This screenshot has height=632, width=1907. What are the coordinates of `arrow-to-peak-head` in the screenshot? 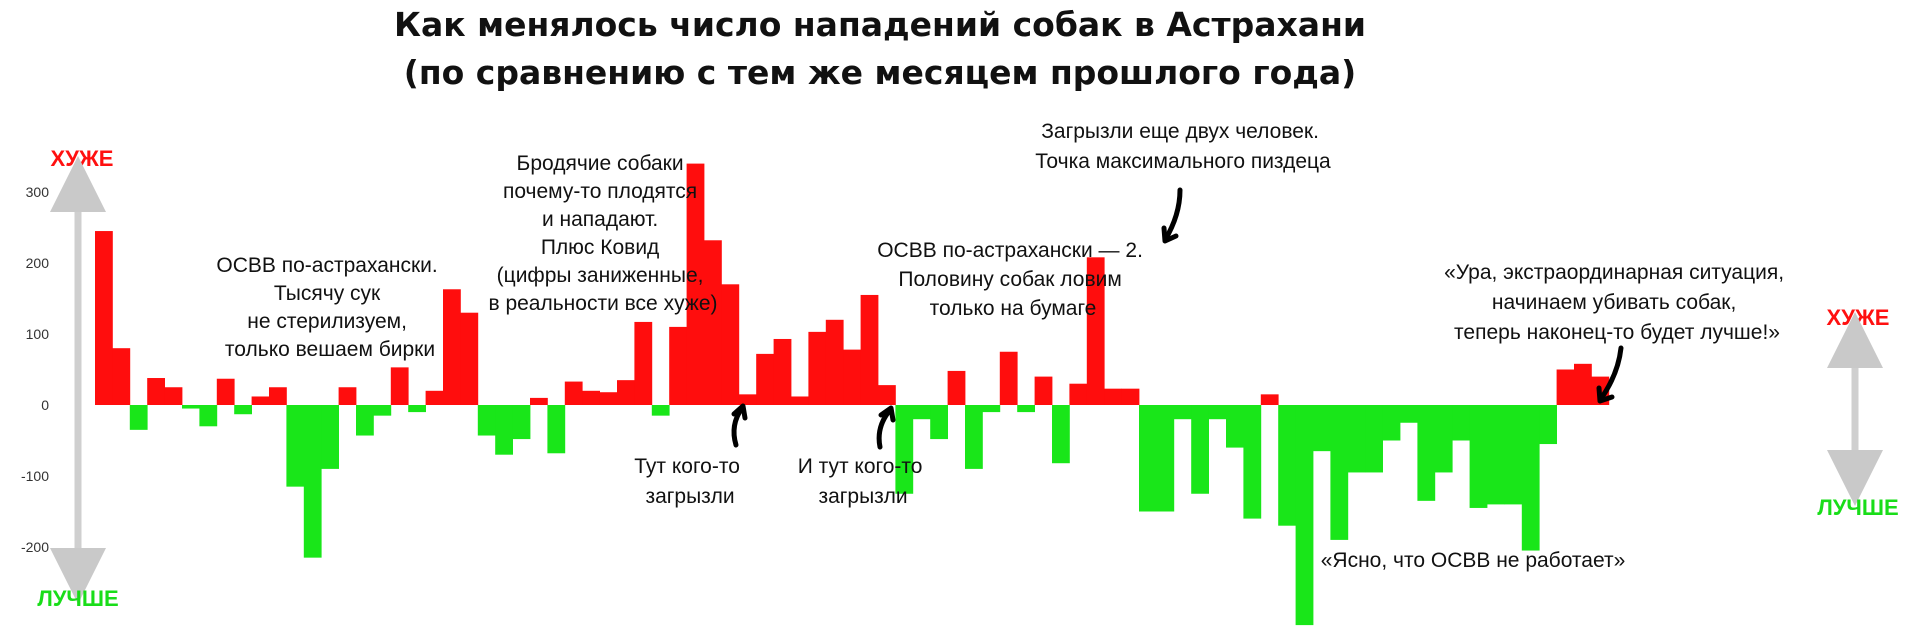 It's located at (1170, 234).